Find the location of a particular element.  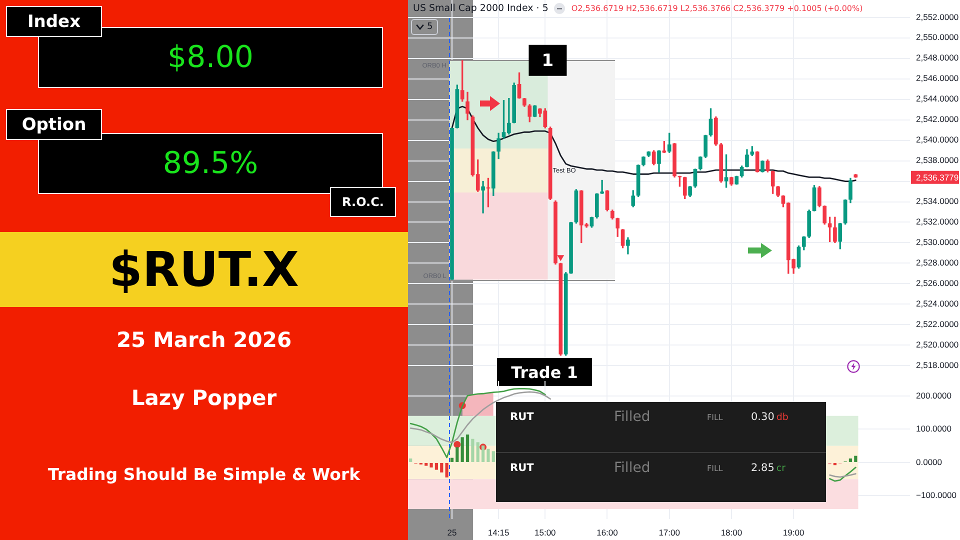

text: Index is located at coordinates (54, 22).